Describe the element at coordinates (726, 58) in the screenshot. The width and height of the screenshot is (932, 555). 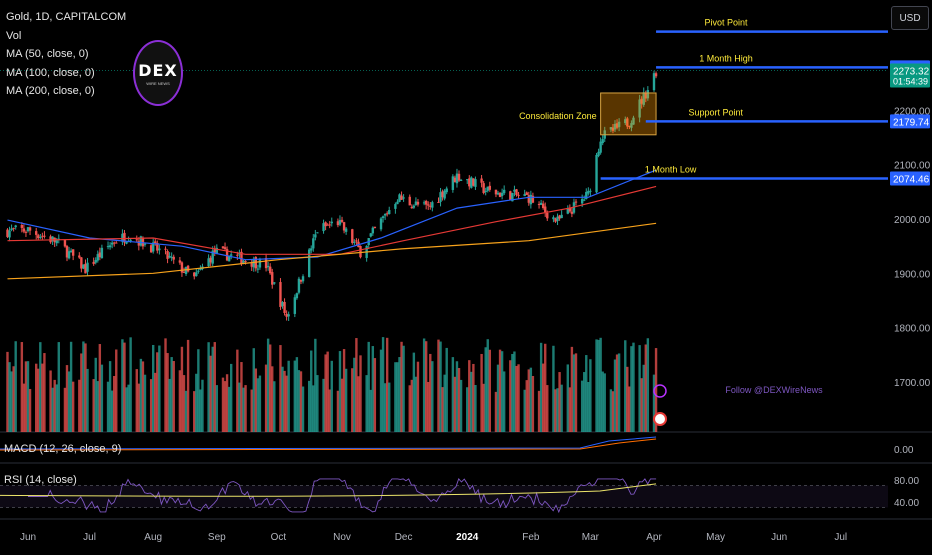
I see `level-label: 1 Month High` at that location.